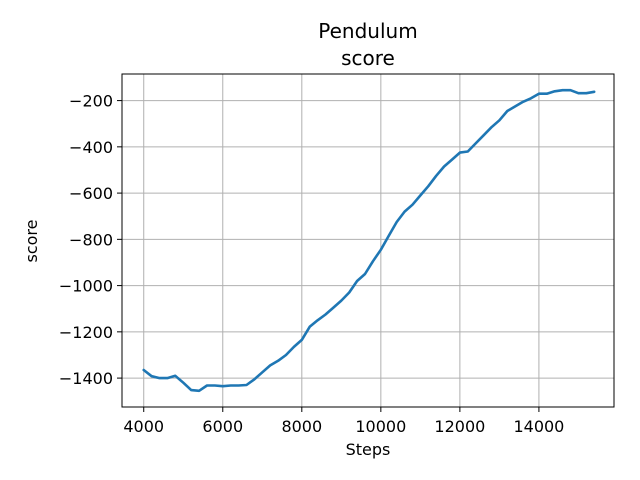 The width and height of the screenshot is (640, 480). Describe the element at coordinates (143, 426) in the screenshot. I see `x-tick-label: 4000` at that location.